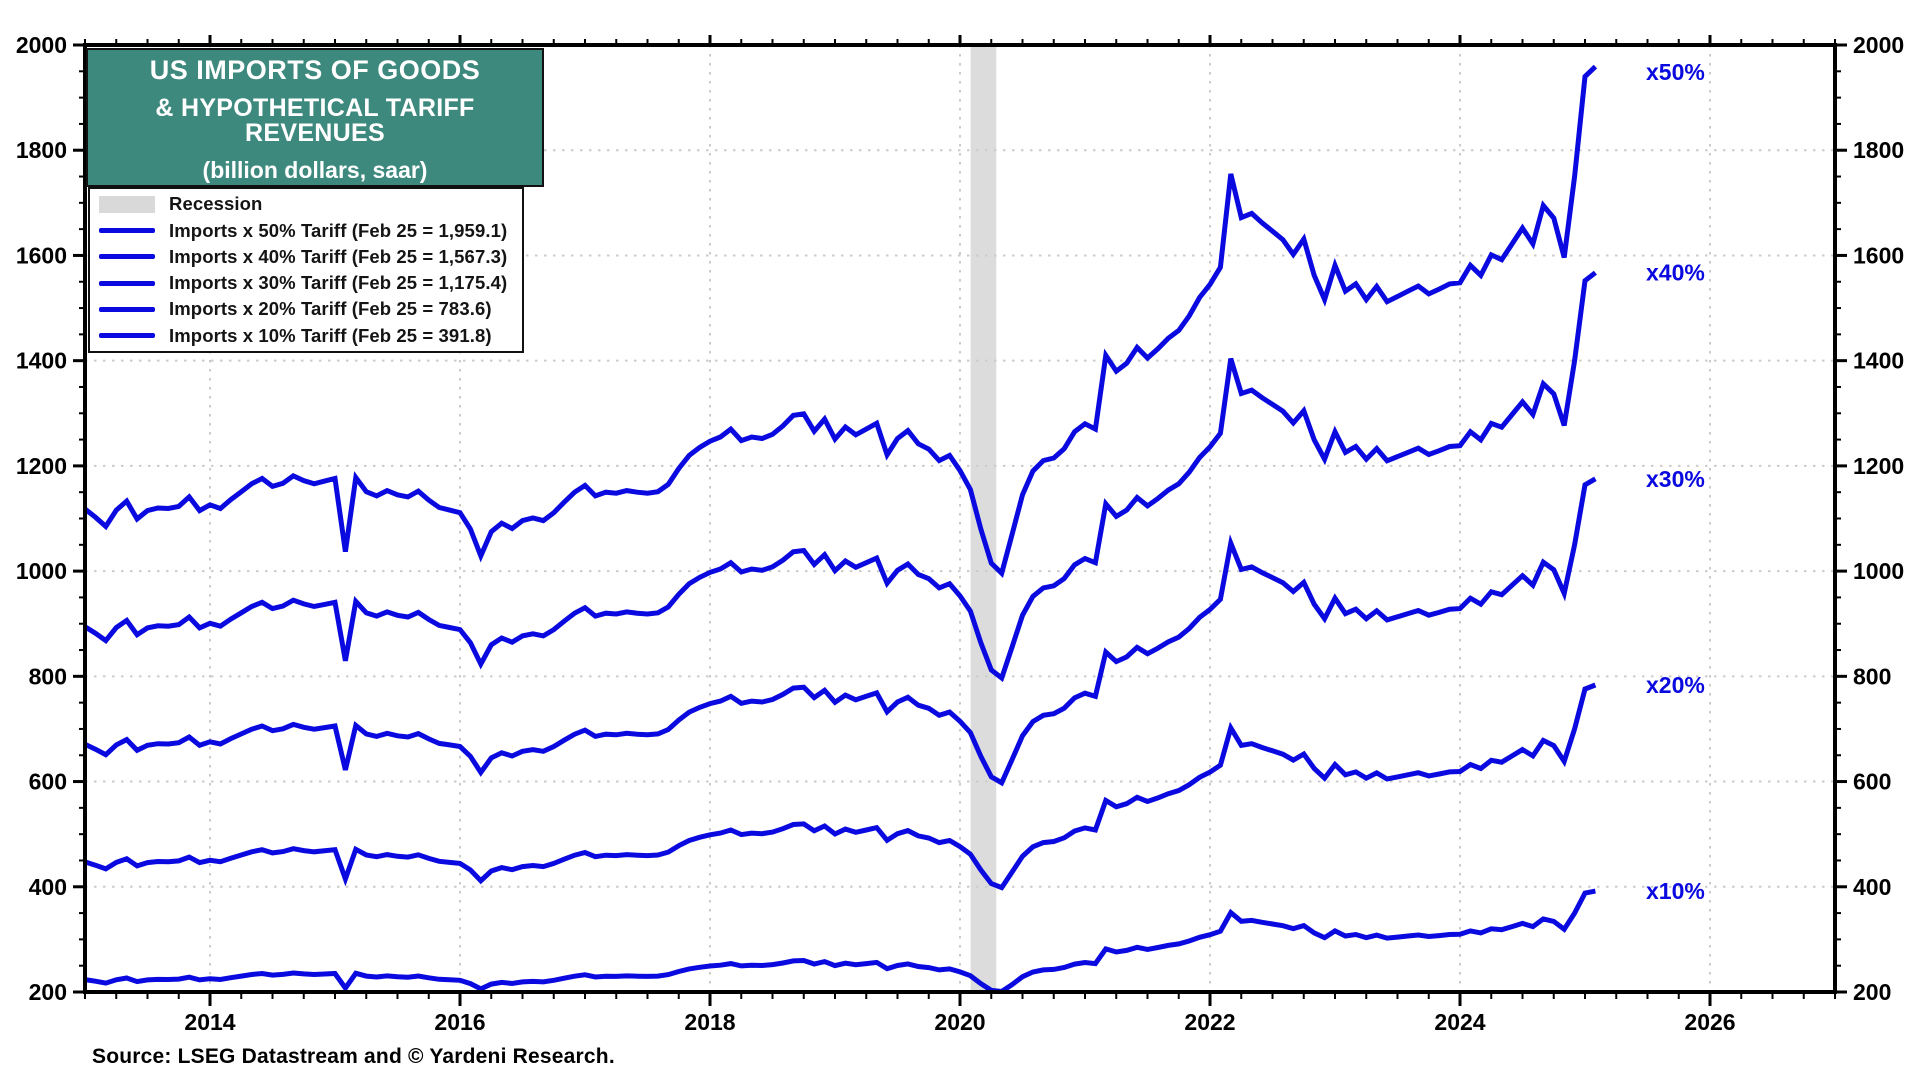 The height and width of the screenshot is (1080, 1920). I want to click on y-axis-tick-label-left: 1800, so click(41, 150).